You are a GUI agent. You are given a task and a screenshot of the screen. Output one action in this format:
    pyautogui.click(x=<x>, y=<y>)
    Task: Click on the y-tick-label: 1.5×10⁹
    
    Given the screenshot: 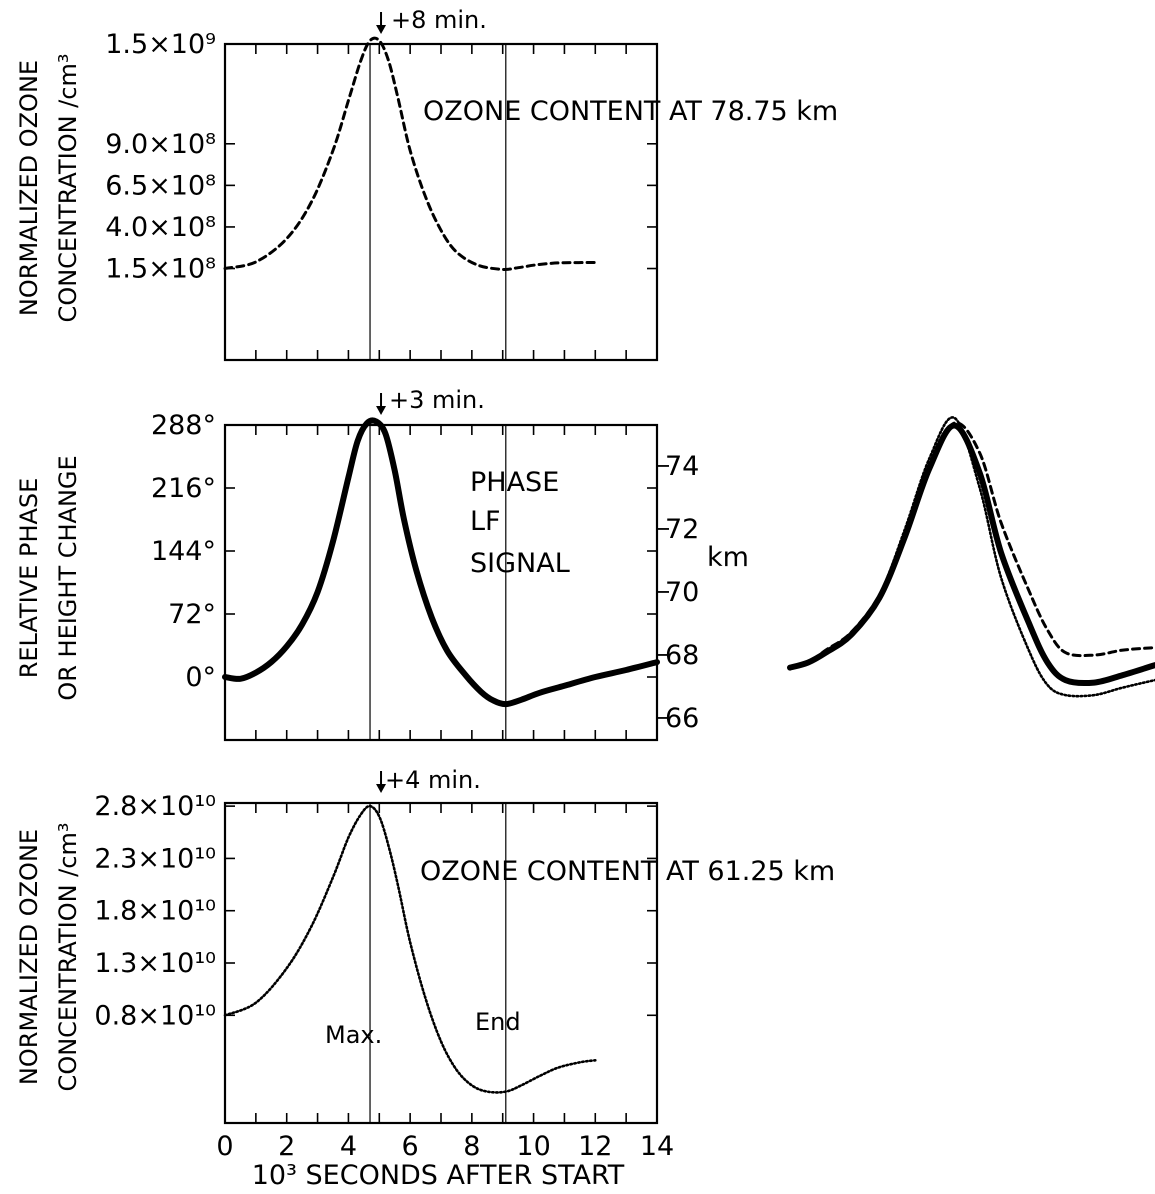 What is the action you would take?
    pyautogui.click(x=160, y=44)
    